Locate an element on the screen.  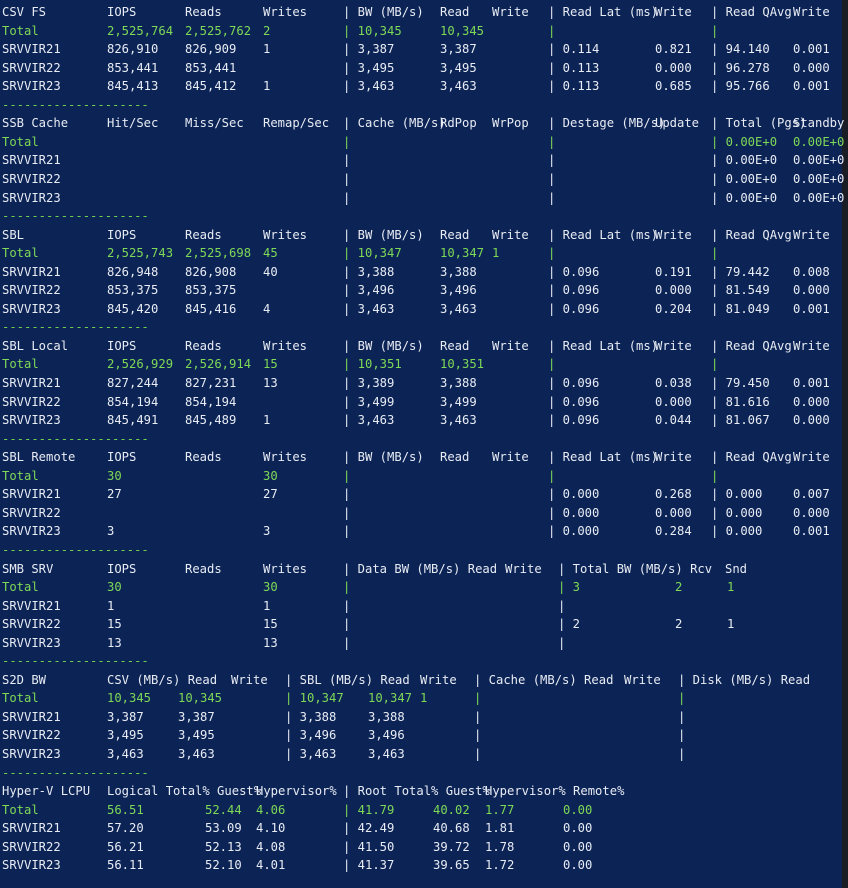
cell-value: 3,499 is located at coordinates (458, 401).